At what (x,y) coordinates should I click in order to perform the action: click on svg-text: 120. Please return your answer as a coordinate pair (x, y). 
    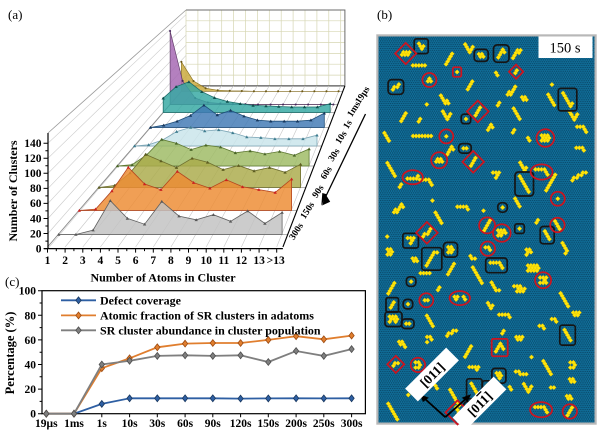
    Looking at the image, I should click on (33, 159).